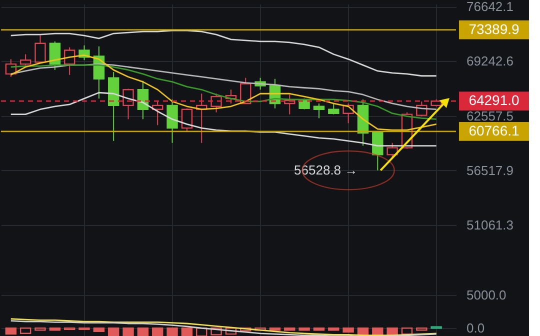 Image resolution: width=540 pixels, height=336 pixels. Describe the element at coordinates (494, 130) in the screenshot. I see `ref-line-label: 60766.1` at that location.